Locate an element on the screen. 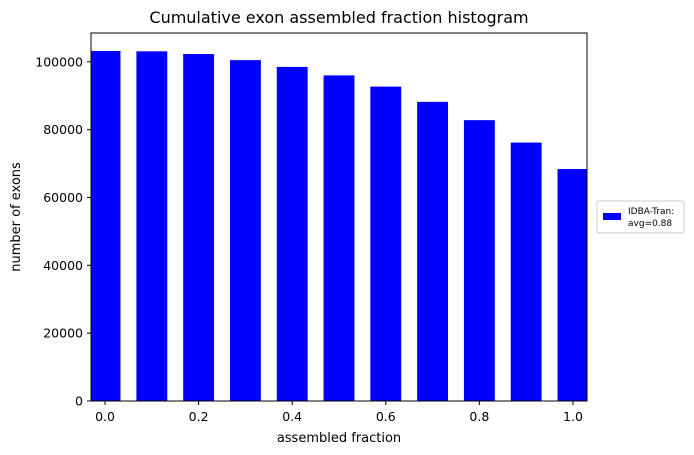  y-tick-label: 60000 is located at coordinates (63, 197).